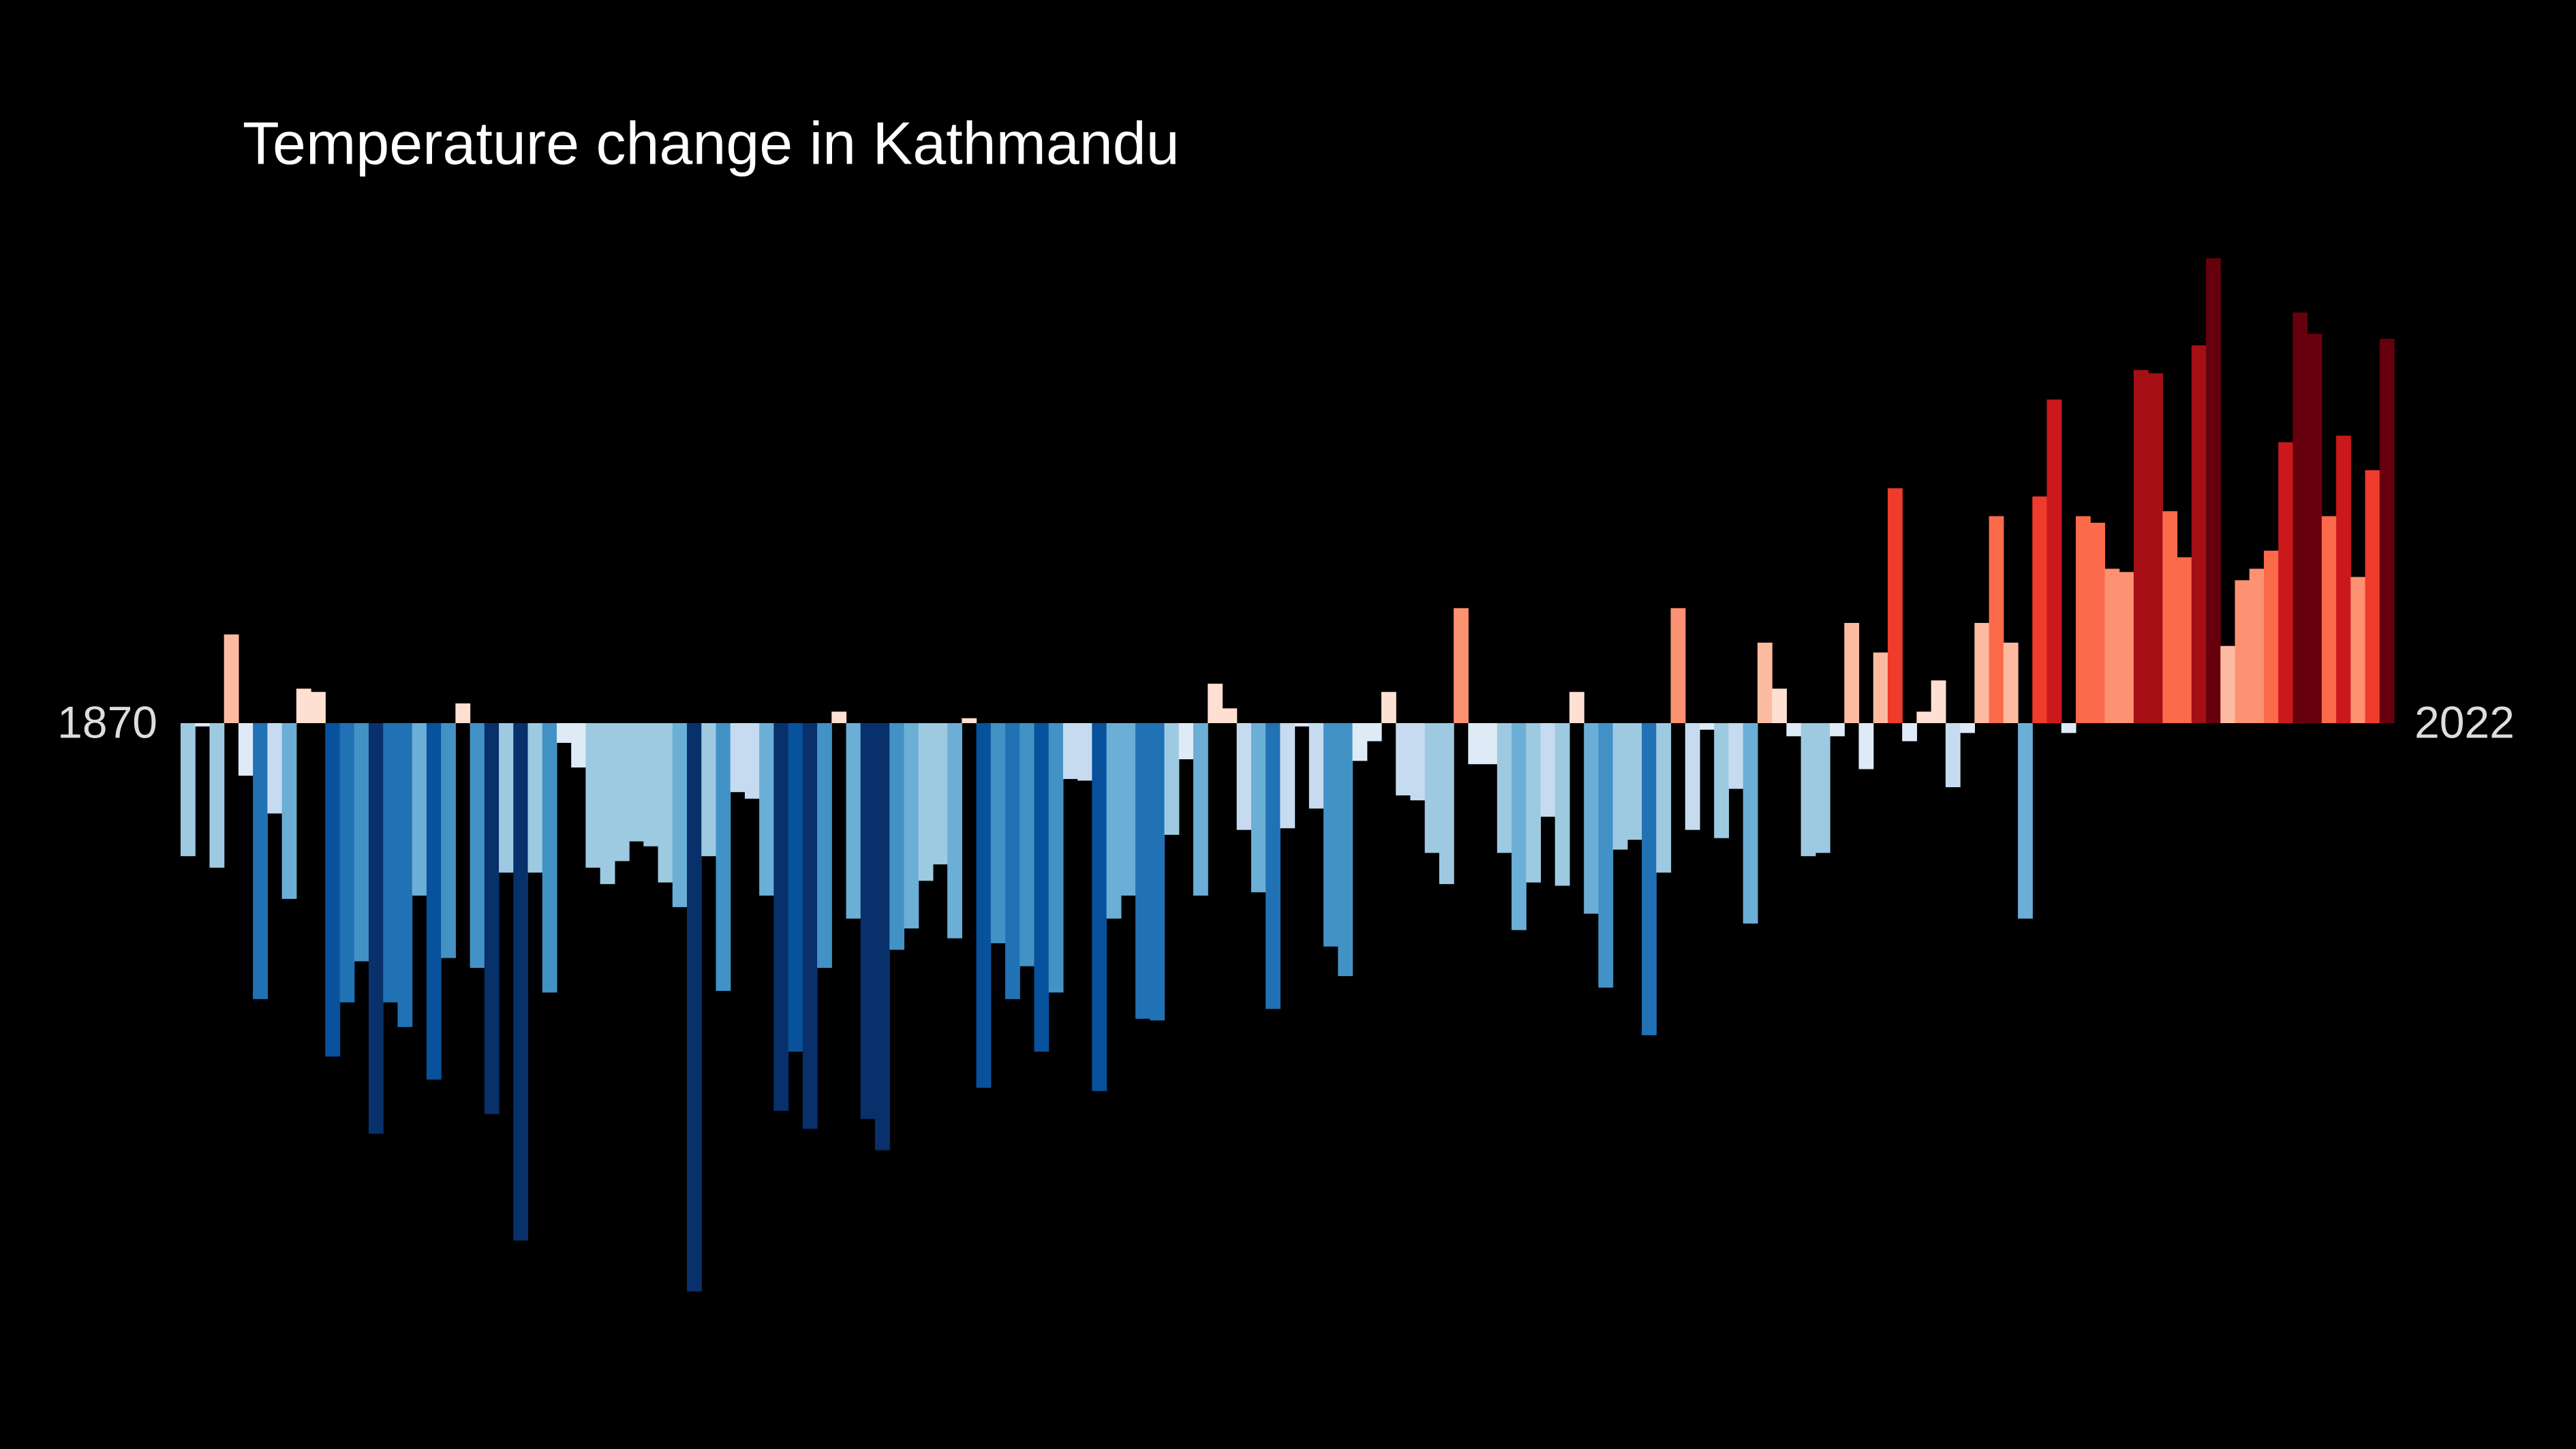 The height and width of the screenshot is (1449, 2576). I want to click on x-tick-label: 2022, so click(2464, 722).